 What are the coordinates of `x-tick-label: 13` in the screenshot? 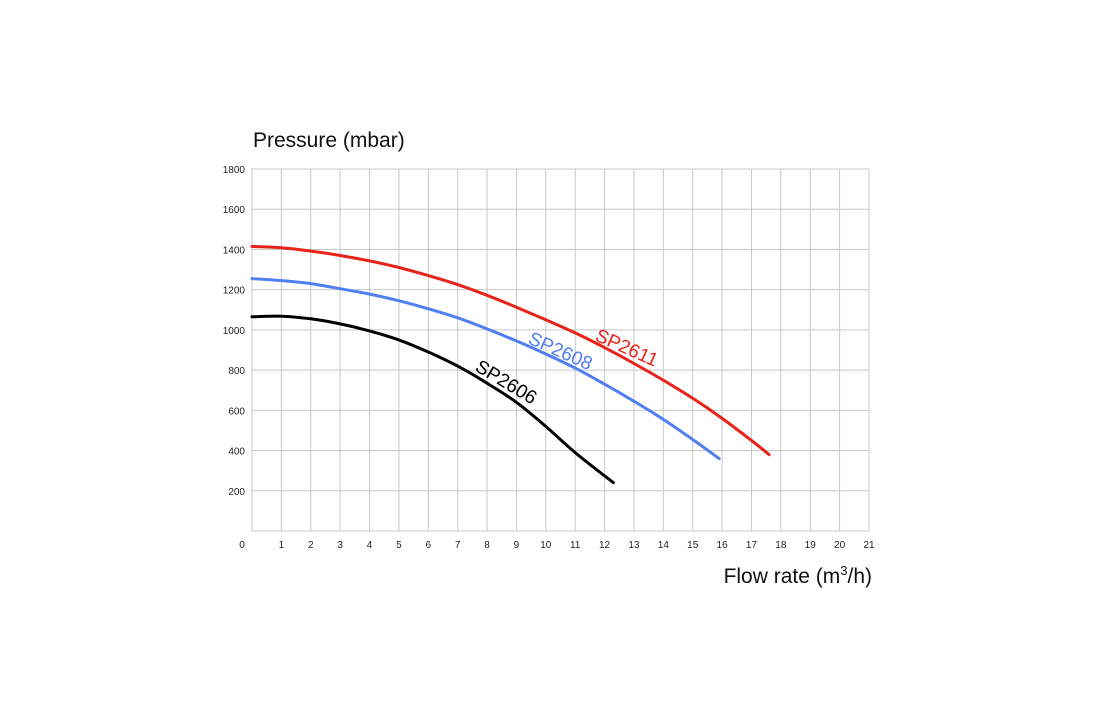 It's located at (634, 545).